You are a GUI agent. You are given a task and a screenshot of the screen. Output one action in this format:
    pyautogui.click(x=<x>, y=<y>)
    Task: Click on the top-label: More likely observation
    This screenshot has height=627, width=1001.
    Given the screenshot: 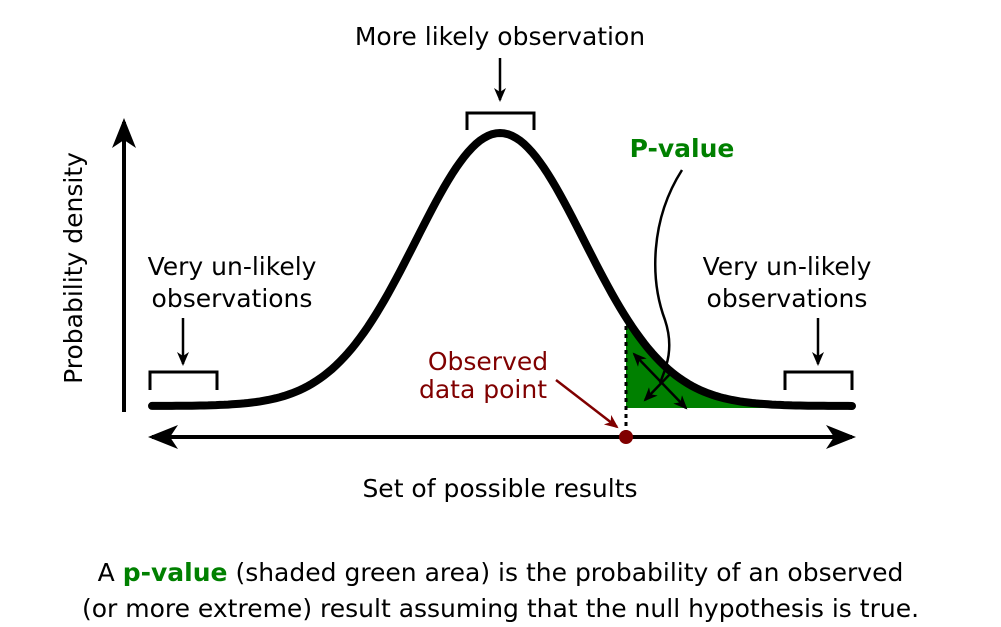 What is the action you would take?
    pyautogui.click(x=500, y=36)
    